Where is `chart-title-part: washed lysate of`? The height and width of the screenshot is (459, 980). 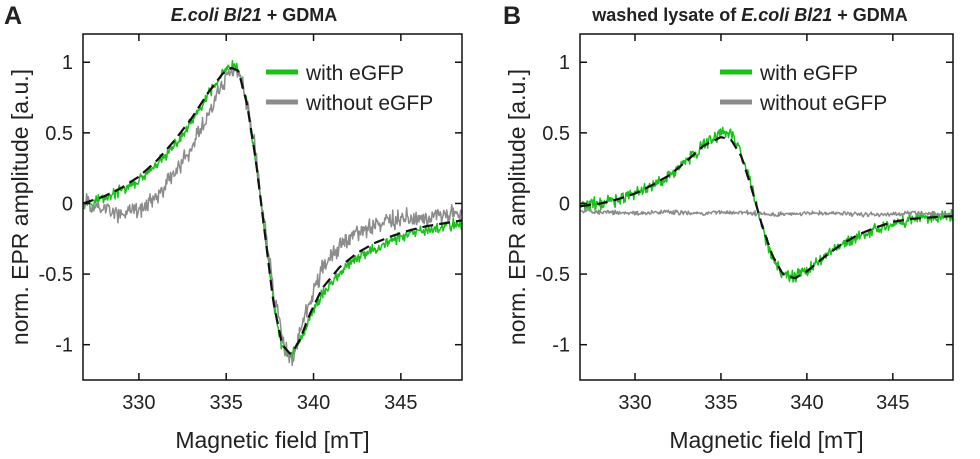 chart-title-part: washed lysate of is located at coordinates (666, 15).